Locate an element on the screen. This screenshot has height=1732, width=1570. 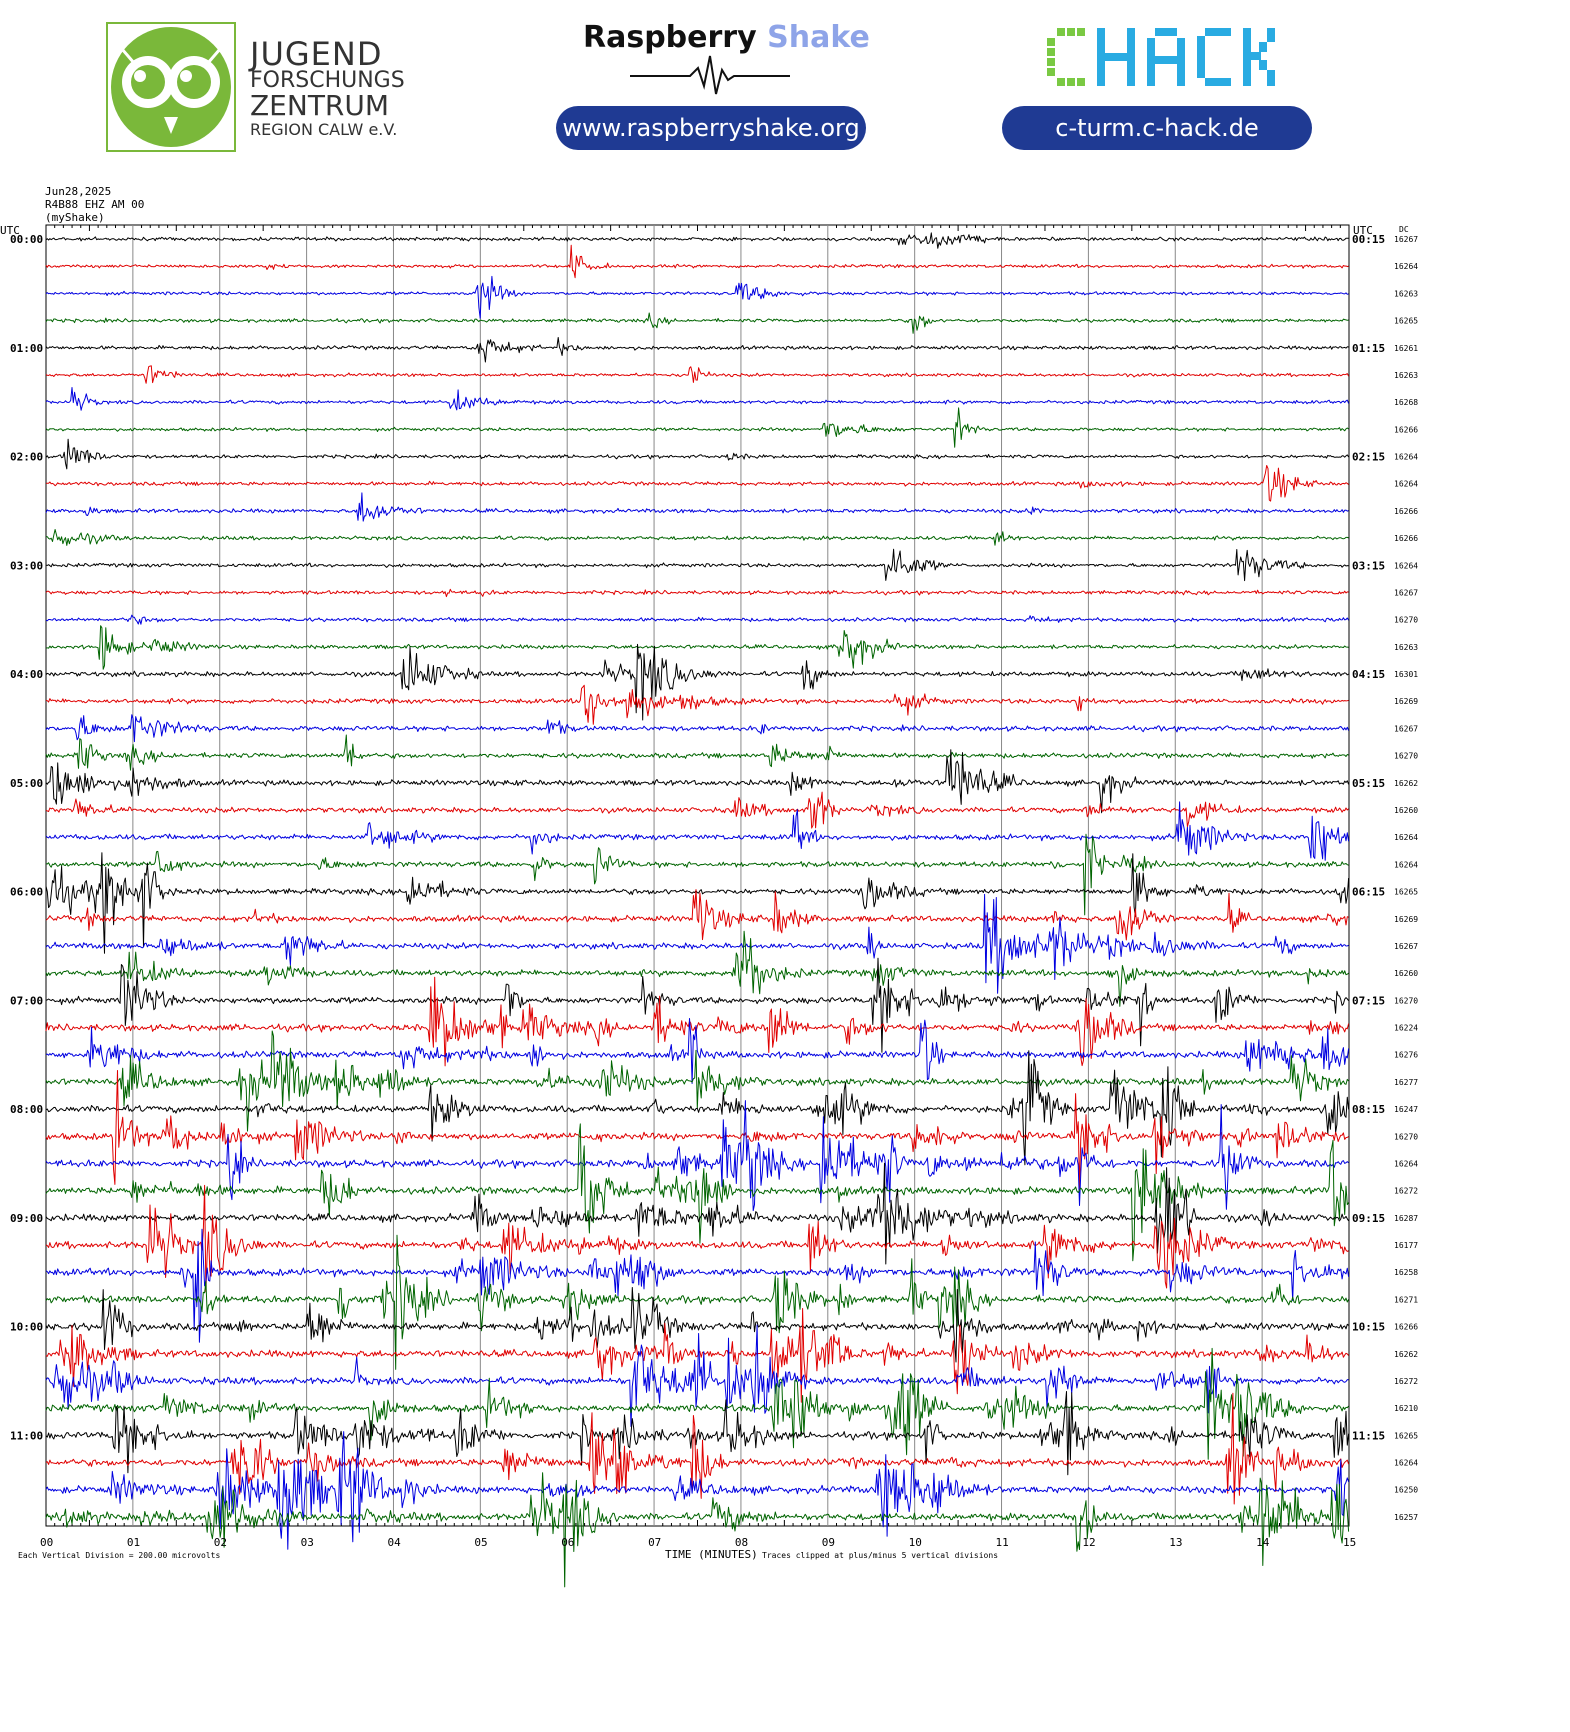
x-tick-label: 01 is located at coordinates (133, 1542).